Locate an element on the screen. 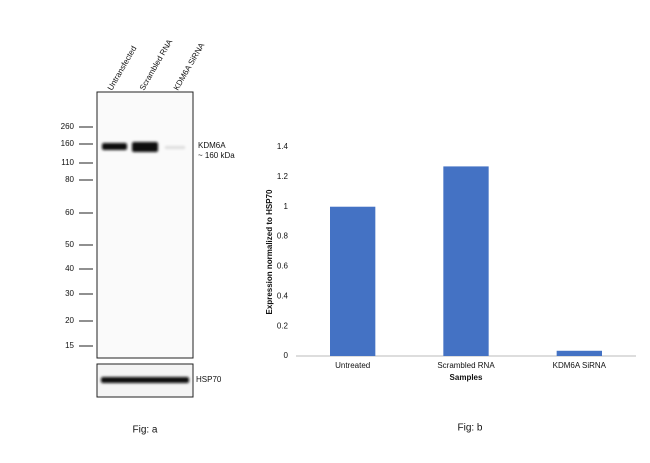 The height and width of the screenshot is (463, 650). x-tick-label: Scrambled RNA is located at coordinates (466, 365).